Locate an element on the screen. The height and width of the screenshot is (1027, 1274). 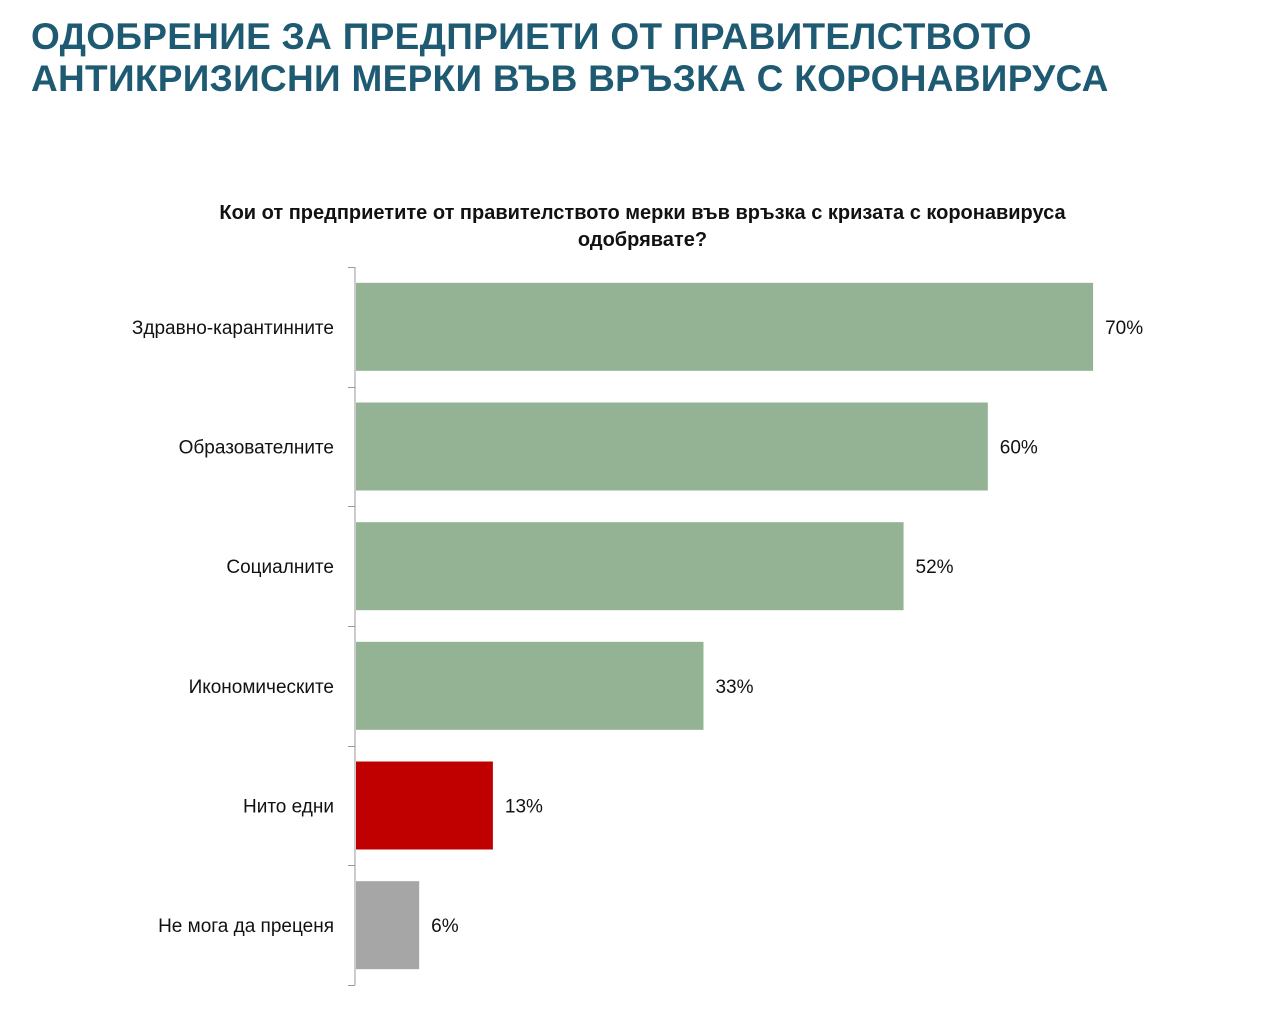
category-label: Икономическите is located at coordinates (261, 687).